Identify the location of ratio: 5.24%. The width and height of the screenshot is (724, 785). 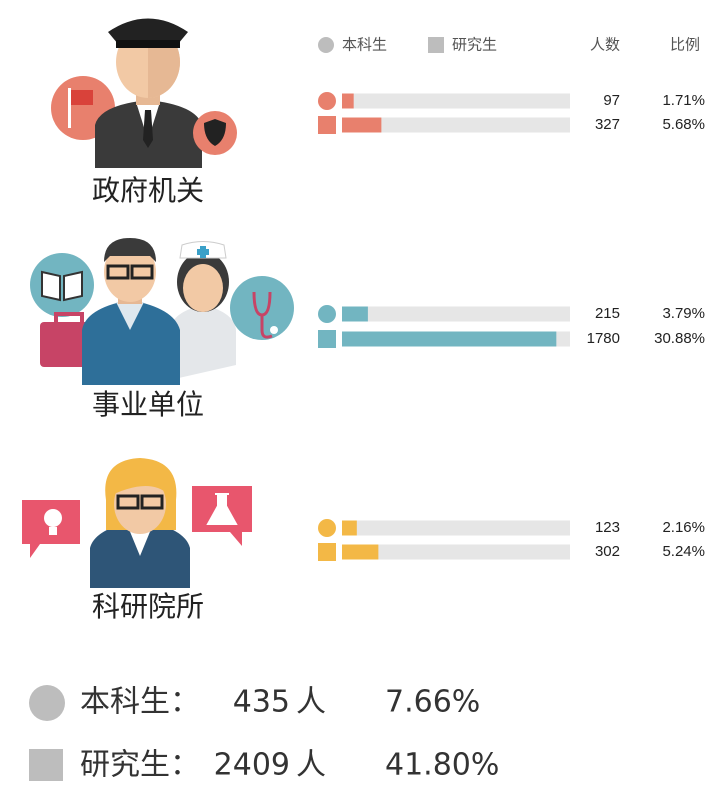
(683, 551).